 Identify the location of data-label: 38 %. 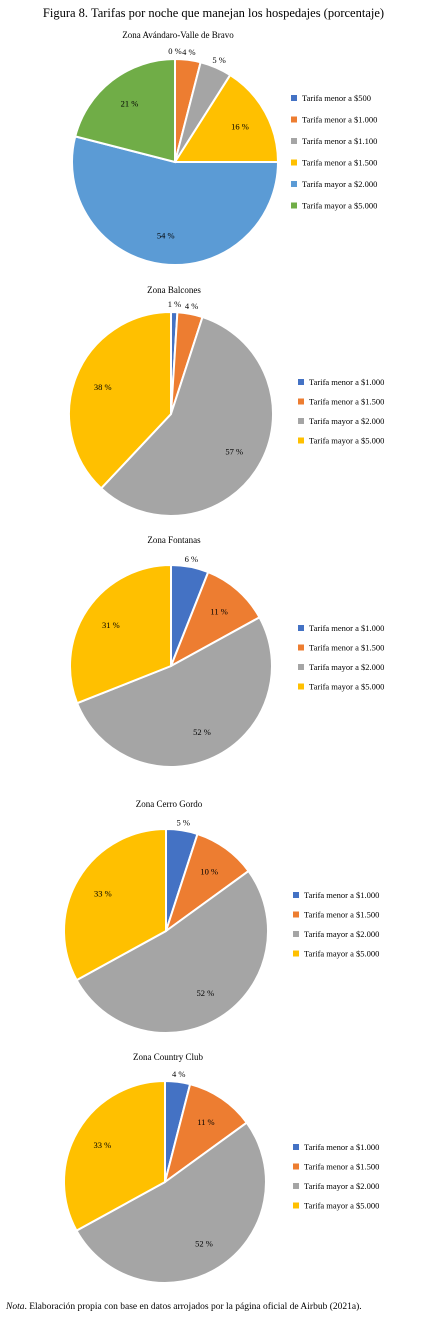
(103, 387).